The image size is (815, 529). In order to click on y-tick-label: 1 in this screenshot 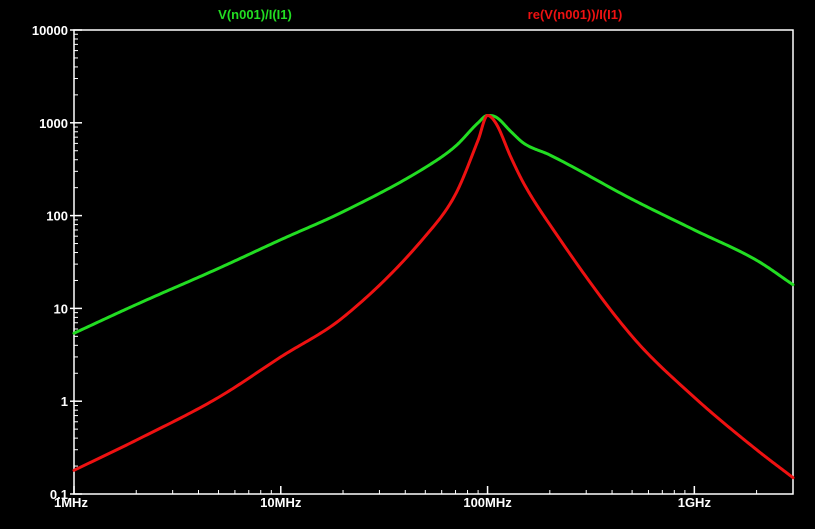, I will do `click(64, 401)`.